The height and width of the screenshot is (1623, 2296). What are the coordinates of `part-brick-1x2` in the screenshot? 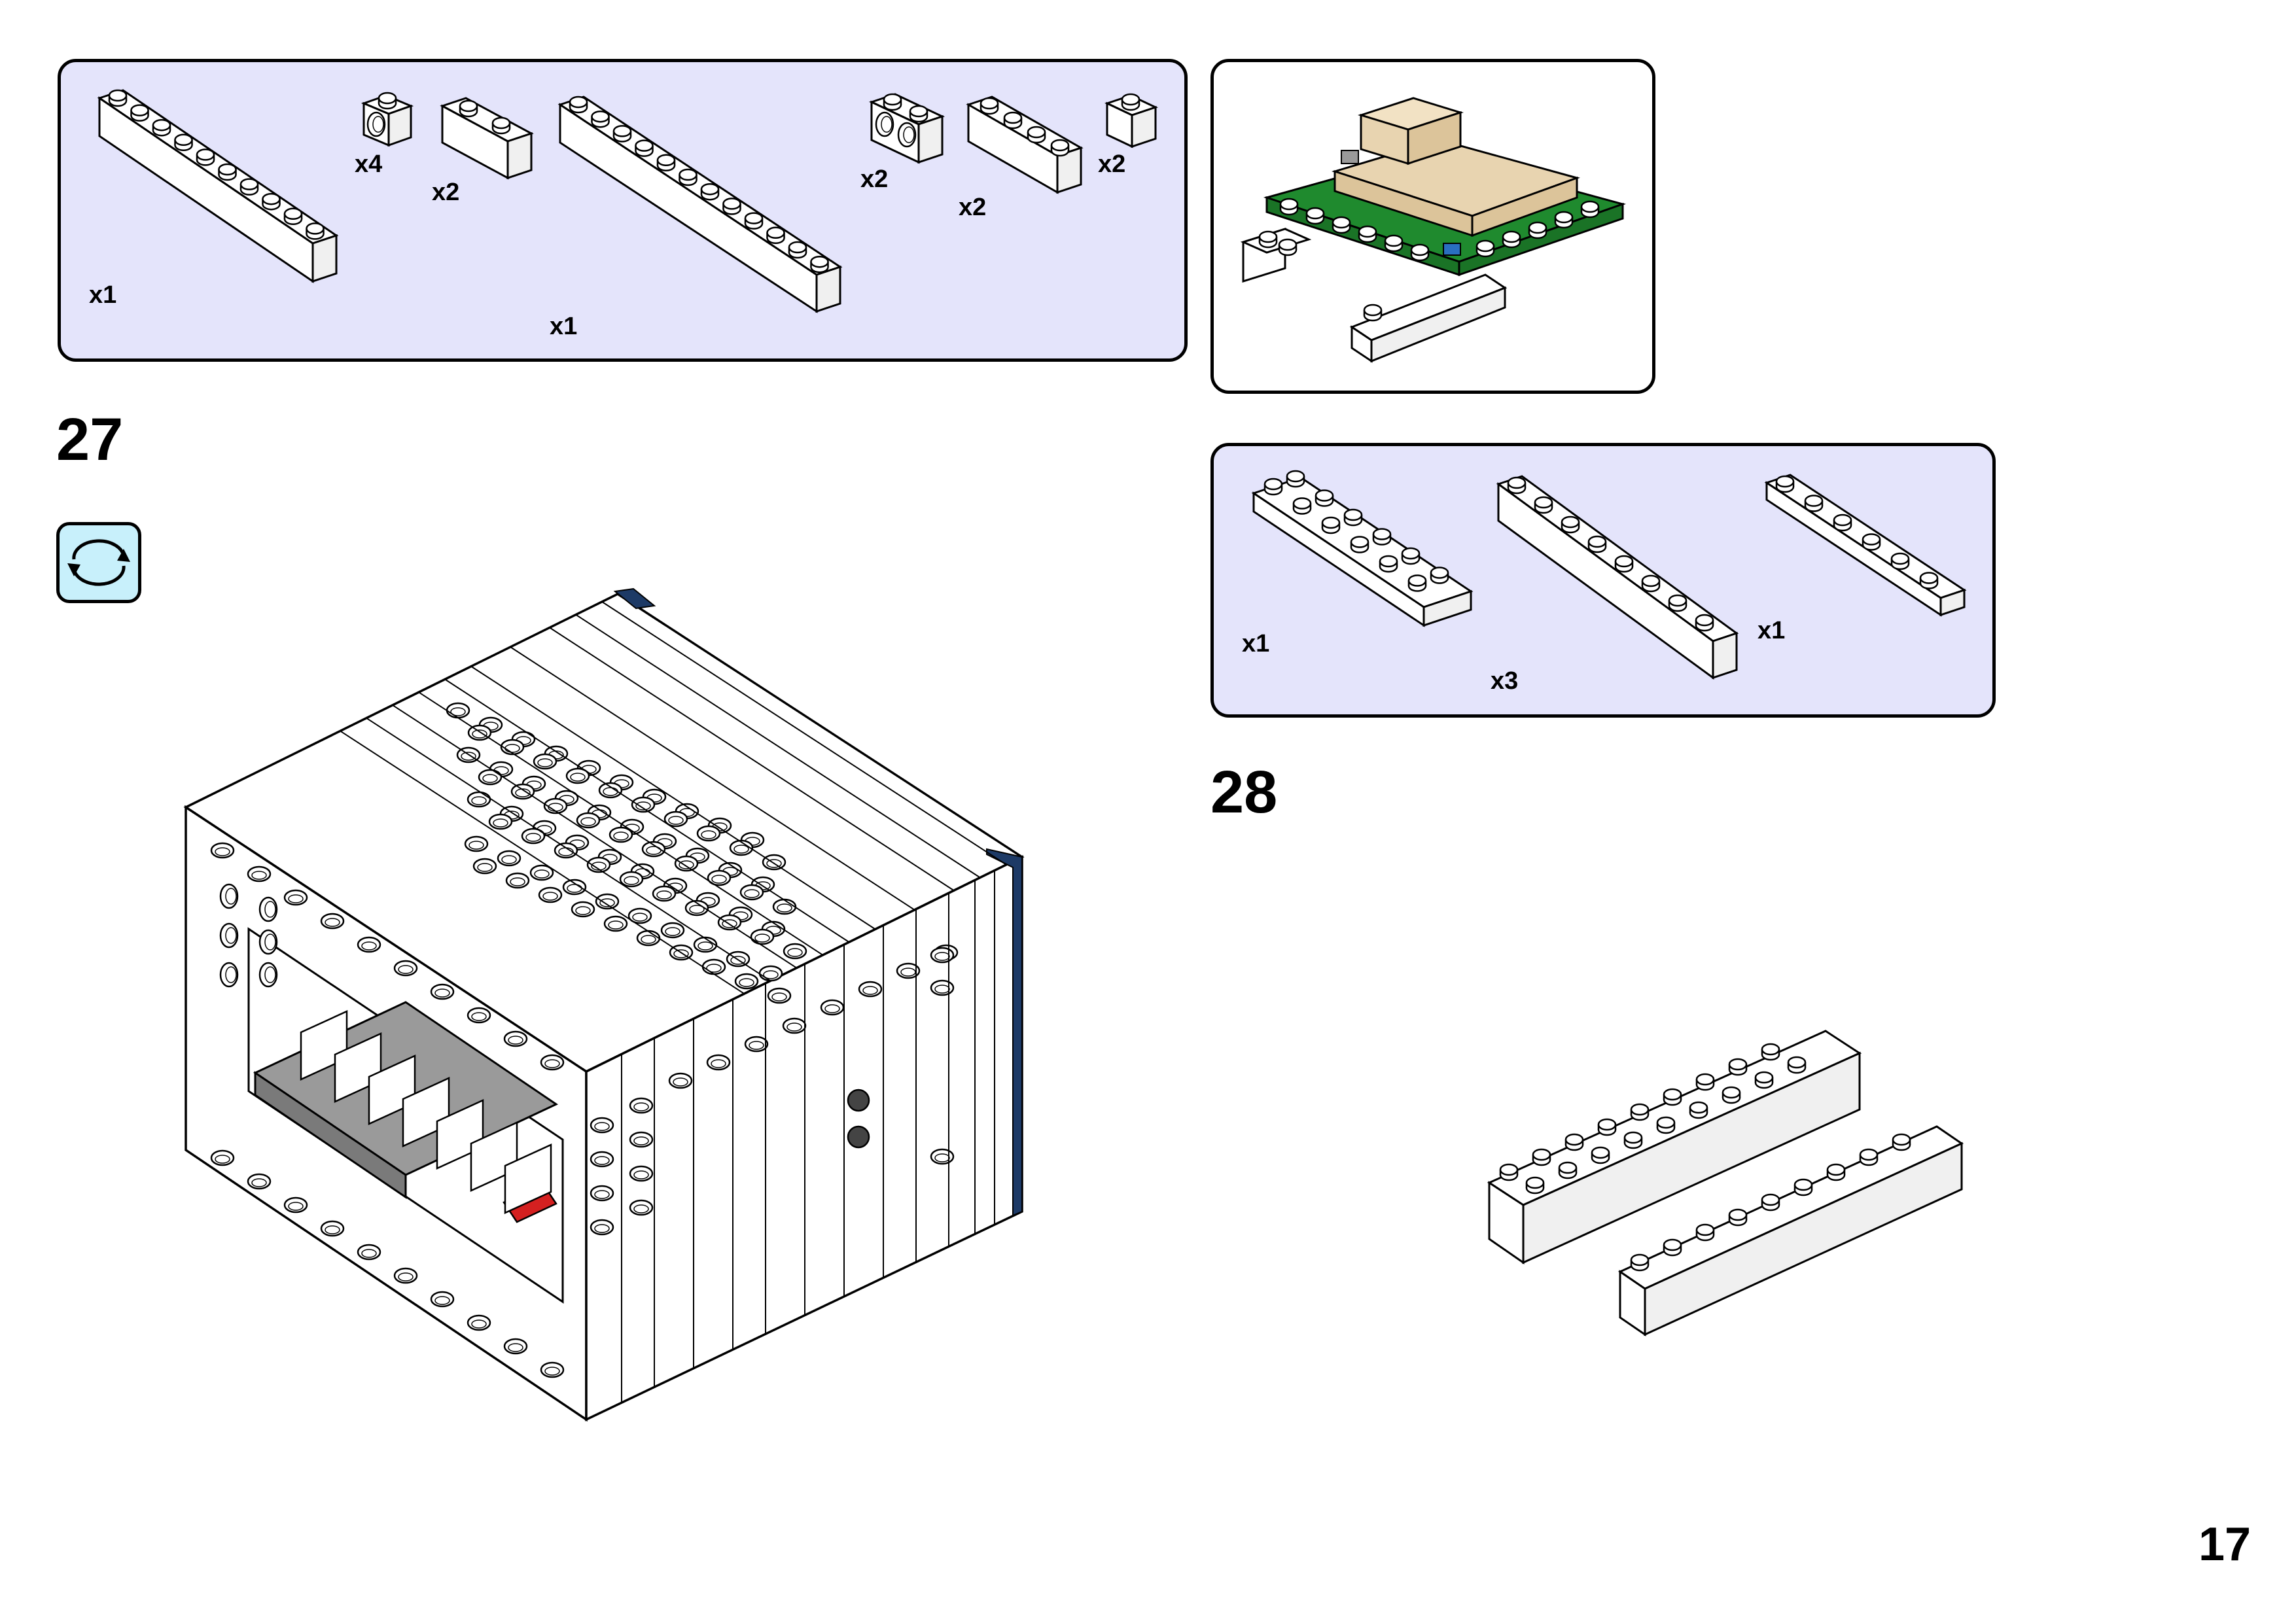 It's located at (487, 138).